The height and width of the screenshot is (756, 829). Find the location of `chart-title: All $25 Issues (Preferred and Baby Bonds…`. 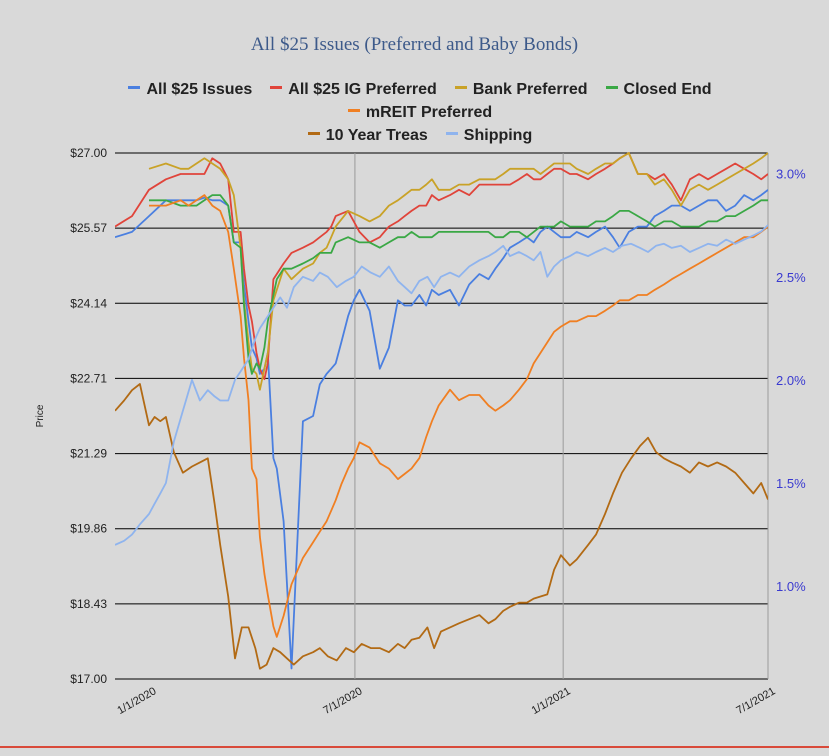

chart-title: All $25 Issues (Preferred and Baby Bonds… is located at coordinates (414, 44).